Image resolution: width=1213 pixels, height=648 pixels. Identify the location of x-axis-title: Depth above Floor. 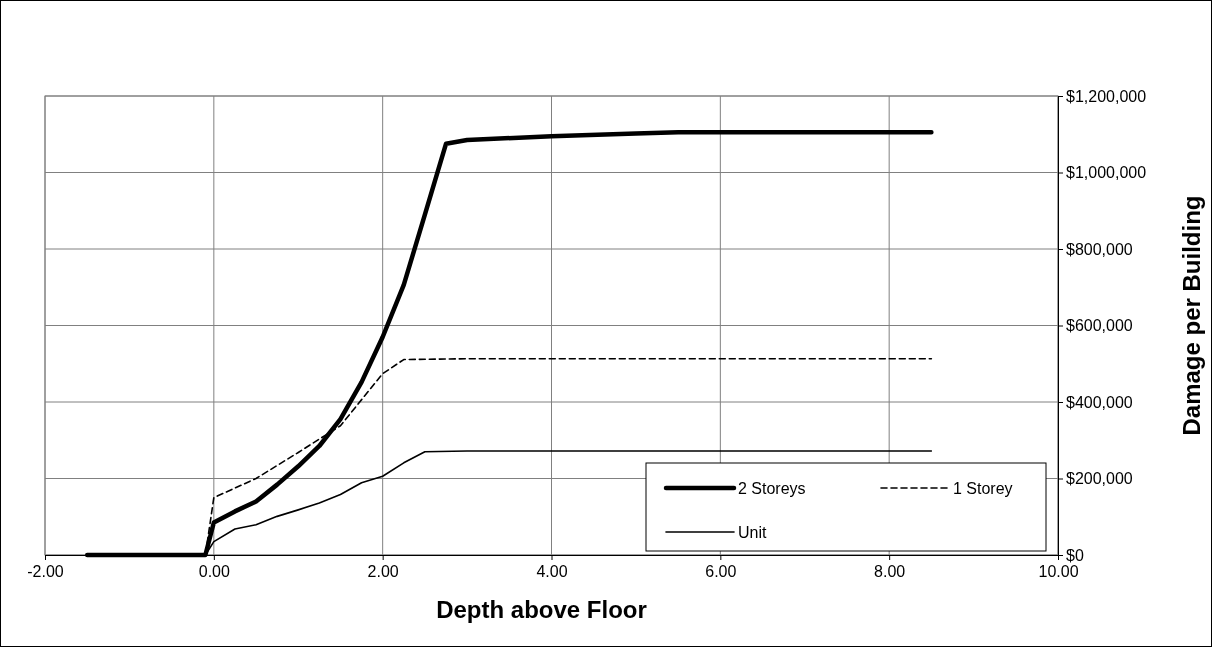
(541, 609).